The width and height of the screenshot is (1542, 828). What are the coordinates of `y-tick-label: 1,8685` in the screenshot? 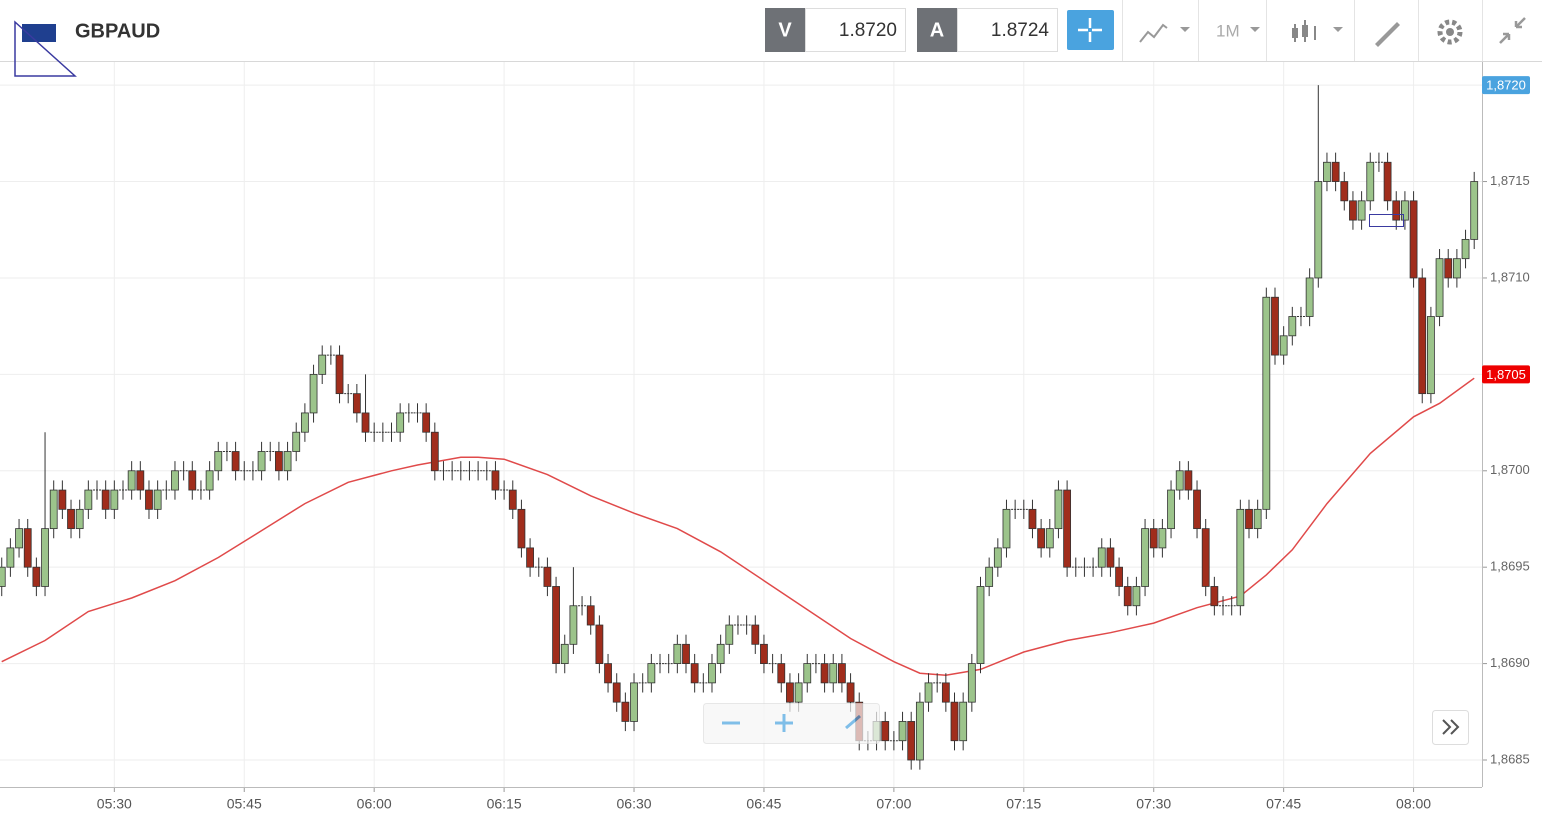 It's located at (1510, 758).